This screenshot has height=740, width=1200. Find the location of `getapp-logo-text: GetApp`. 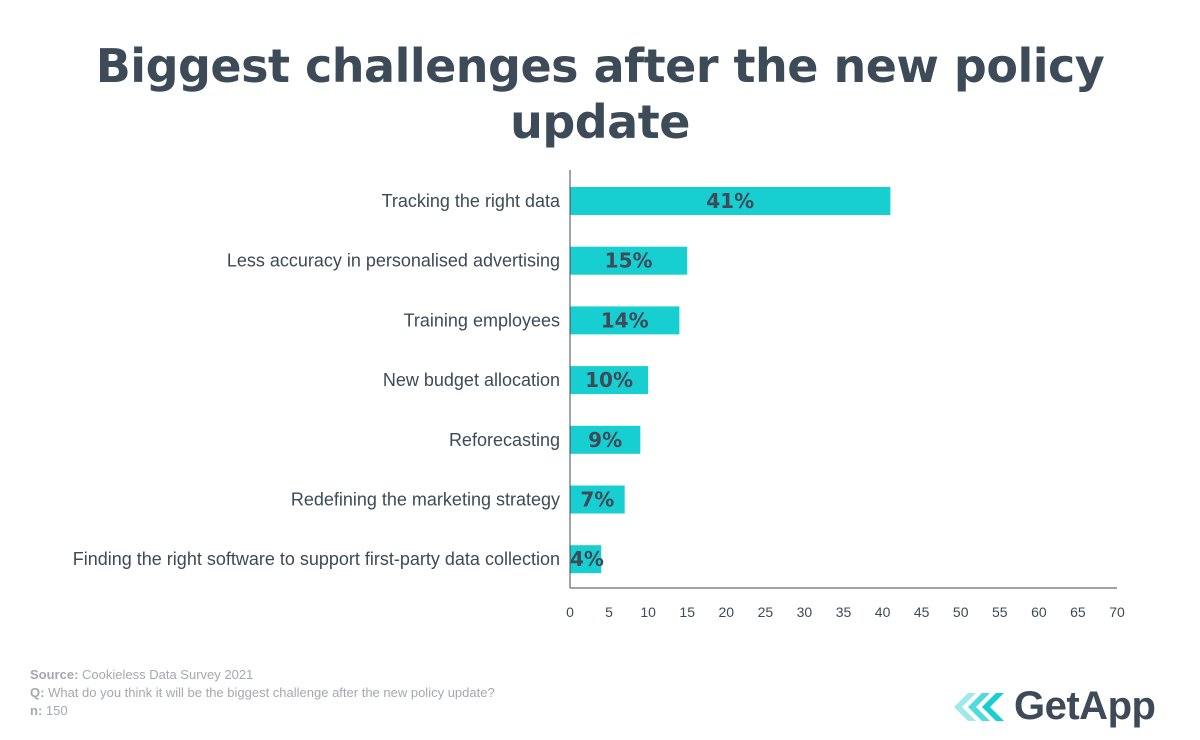

getapp-logo-text: GetApp is located at coordinates (1085, 706).